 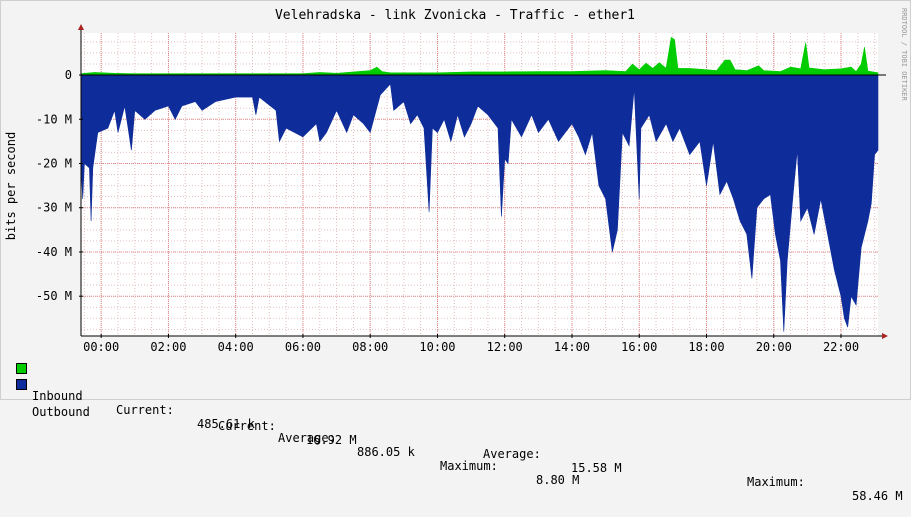 I want to click on inbound-maximum-label: Maximum:, so click(x=469, y=466).